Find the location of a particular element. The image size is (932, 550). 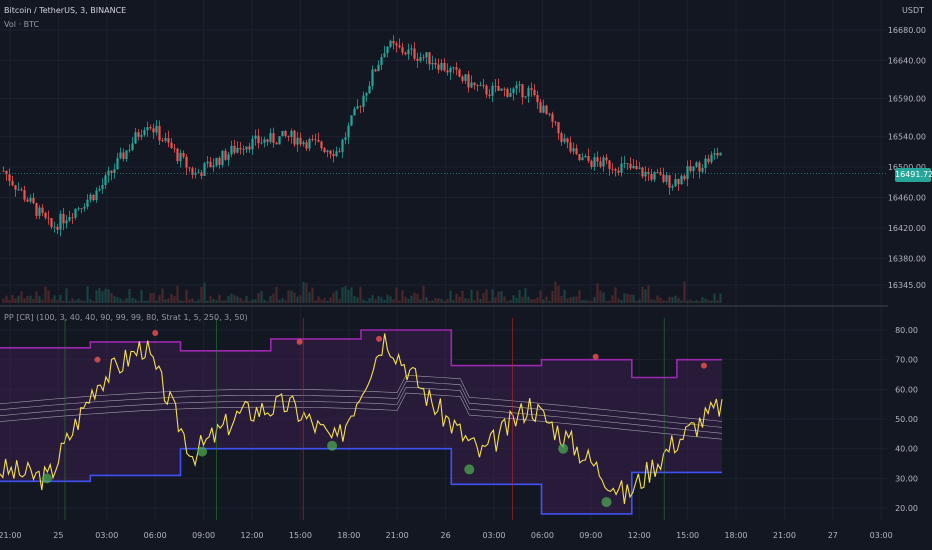

indicator-axis: 80.00 70.00 60.00 50.00 40.00 30.00 20.00 is located at coordinates (906, 419).